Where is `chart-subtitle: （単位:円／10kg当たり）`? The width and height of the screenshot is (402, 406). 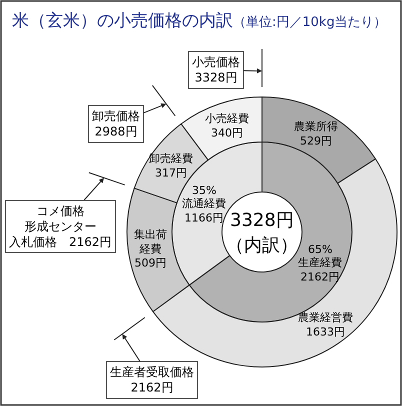
chart-subtitle: （単位:円／10kg当たり） is located at coordinates (310, 22).